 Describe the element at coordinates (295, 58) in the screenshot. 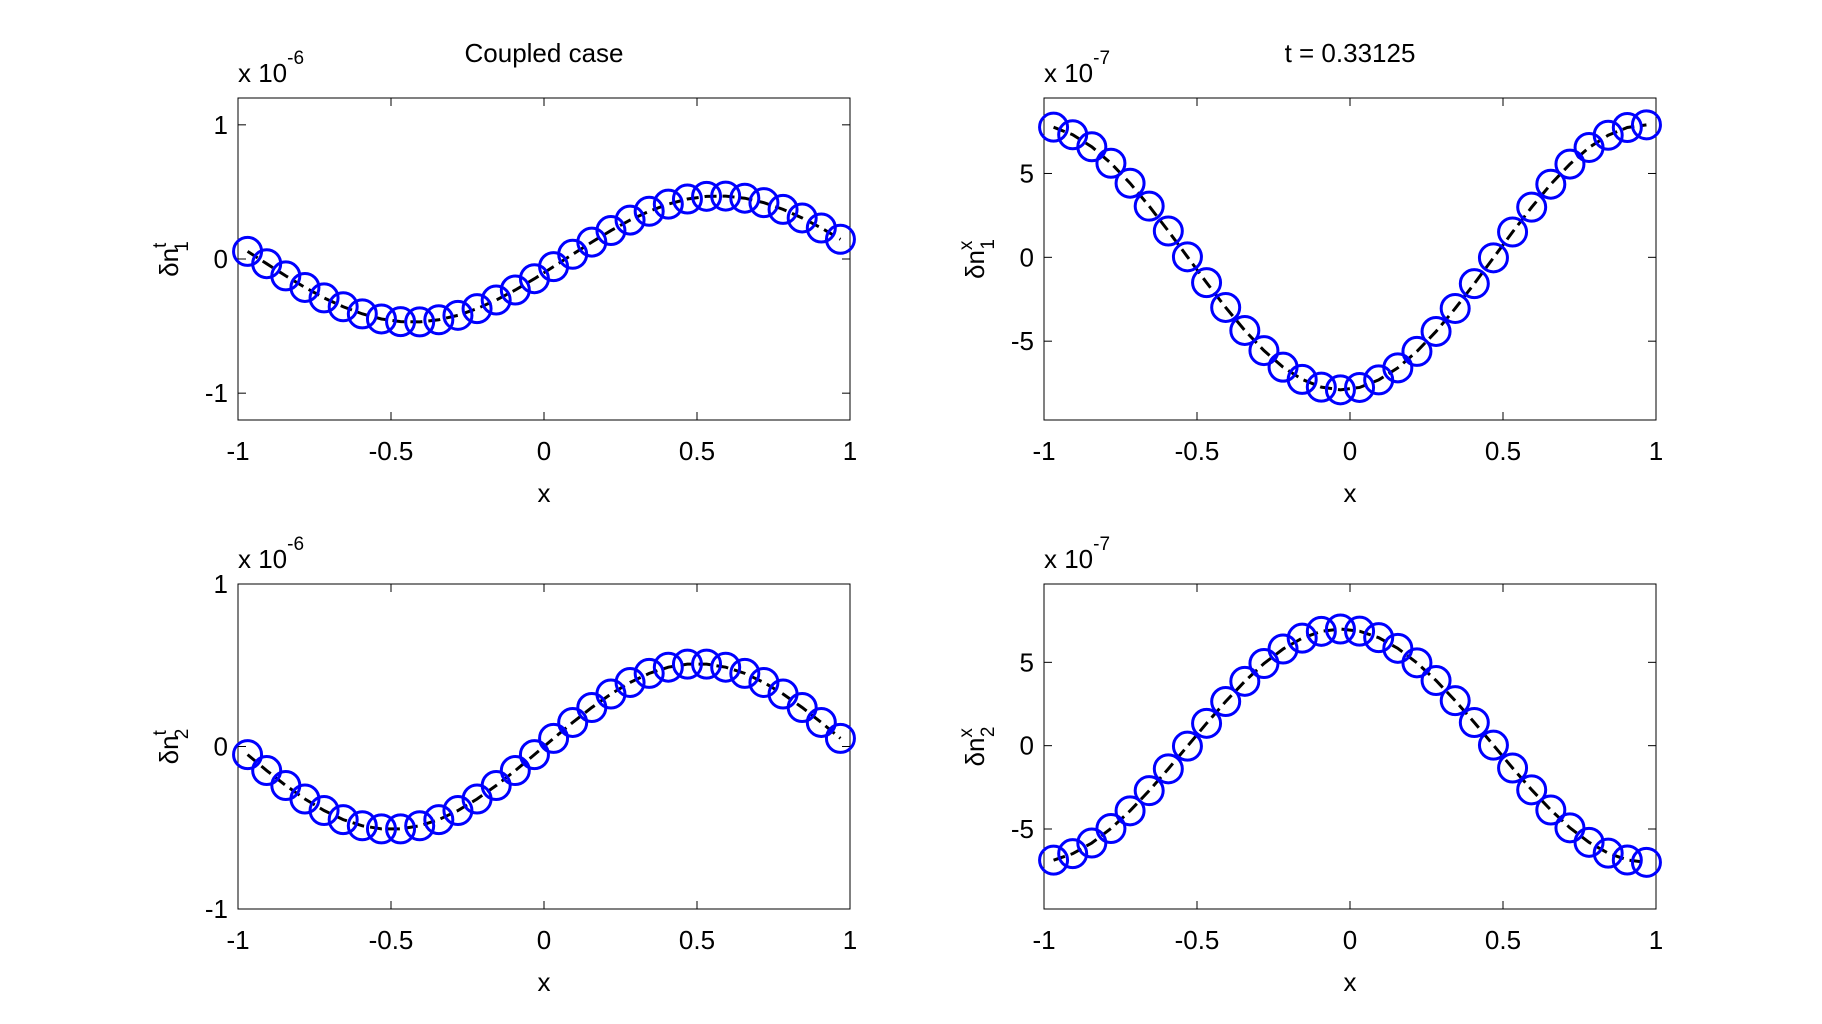

I see `multiplier-exponent: -6` at that location.